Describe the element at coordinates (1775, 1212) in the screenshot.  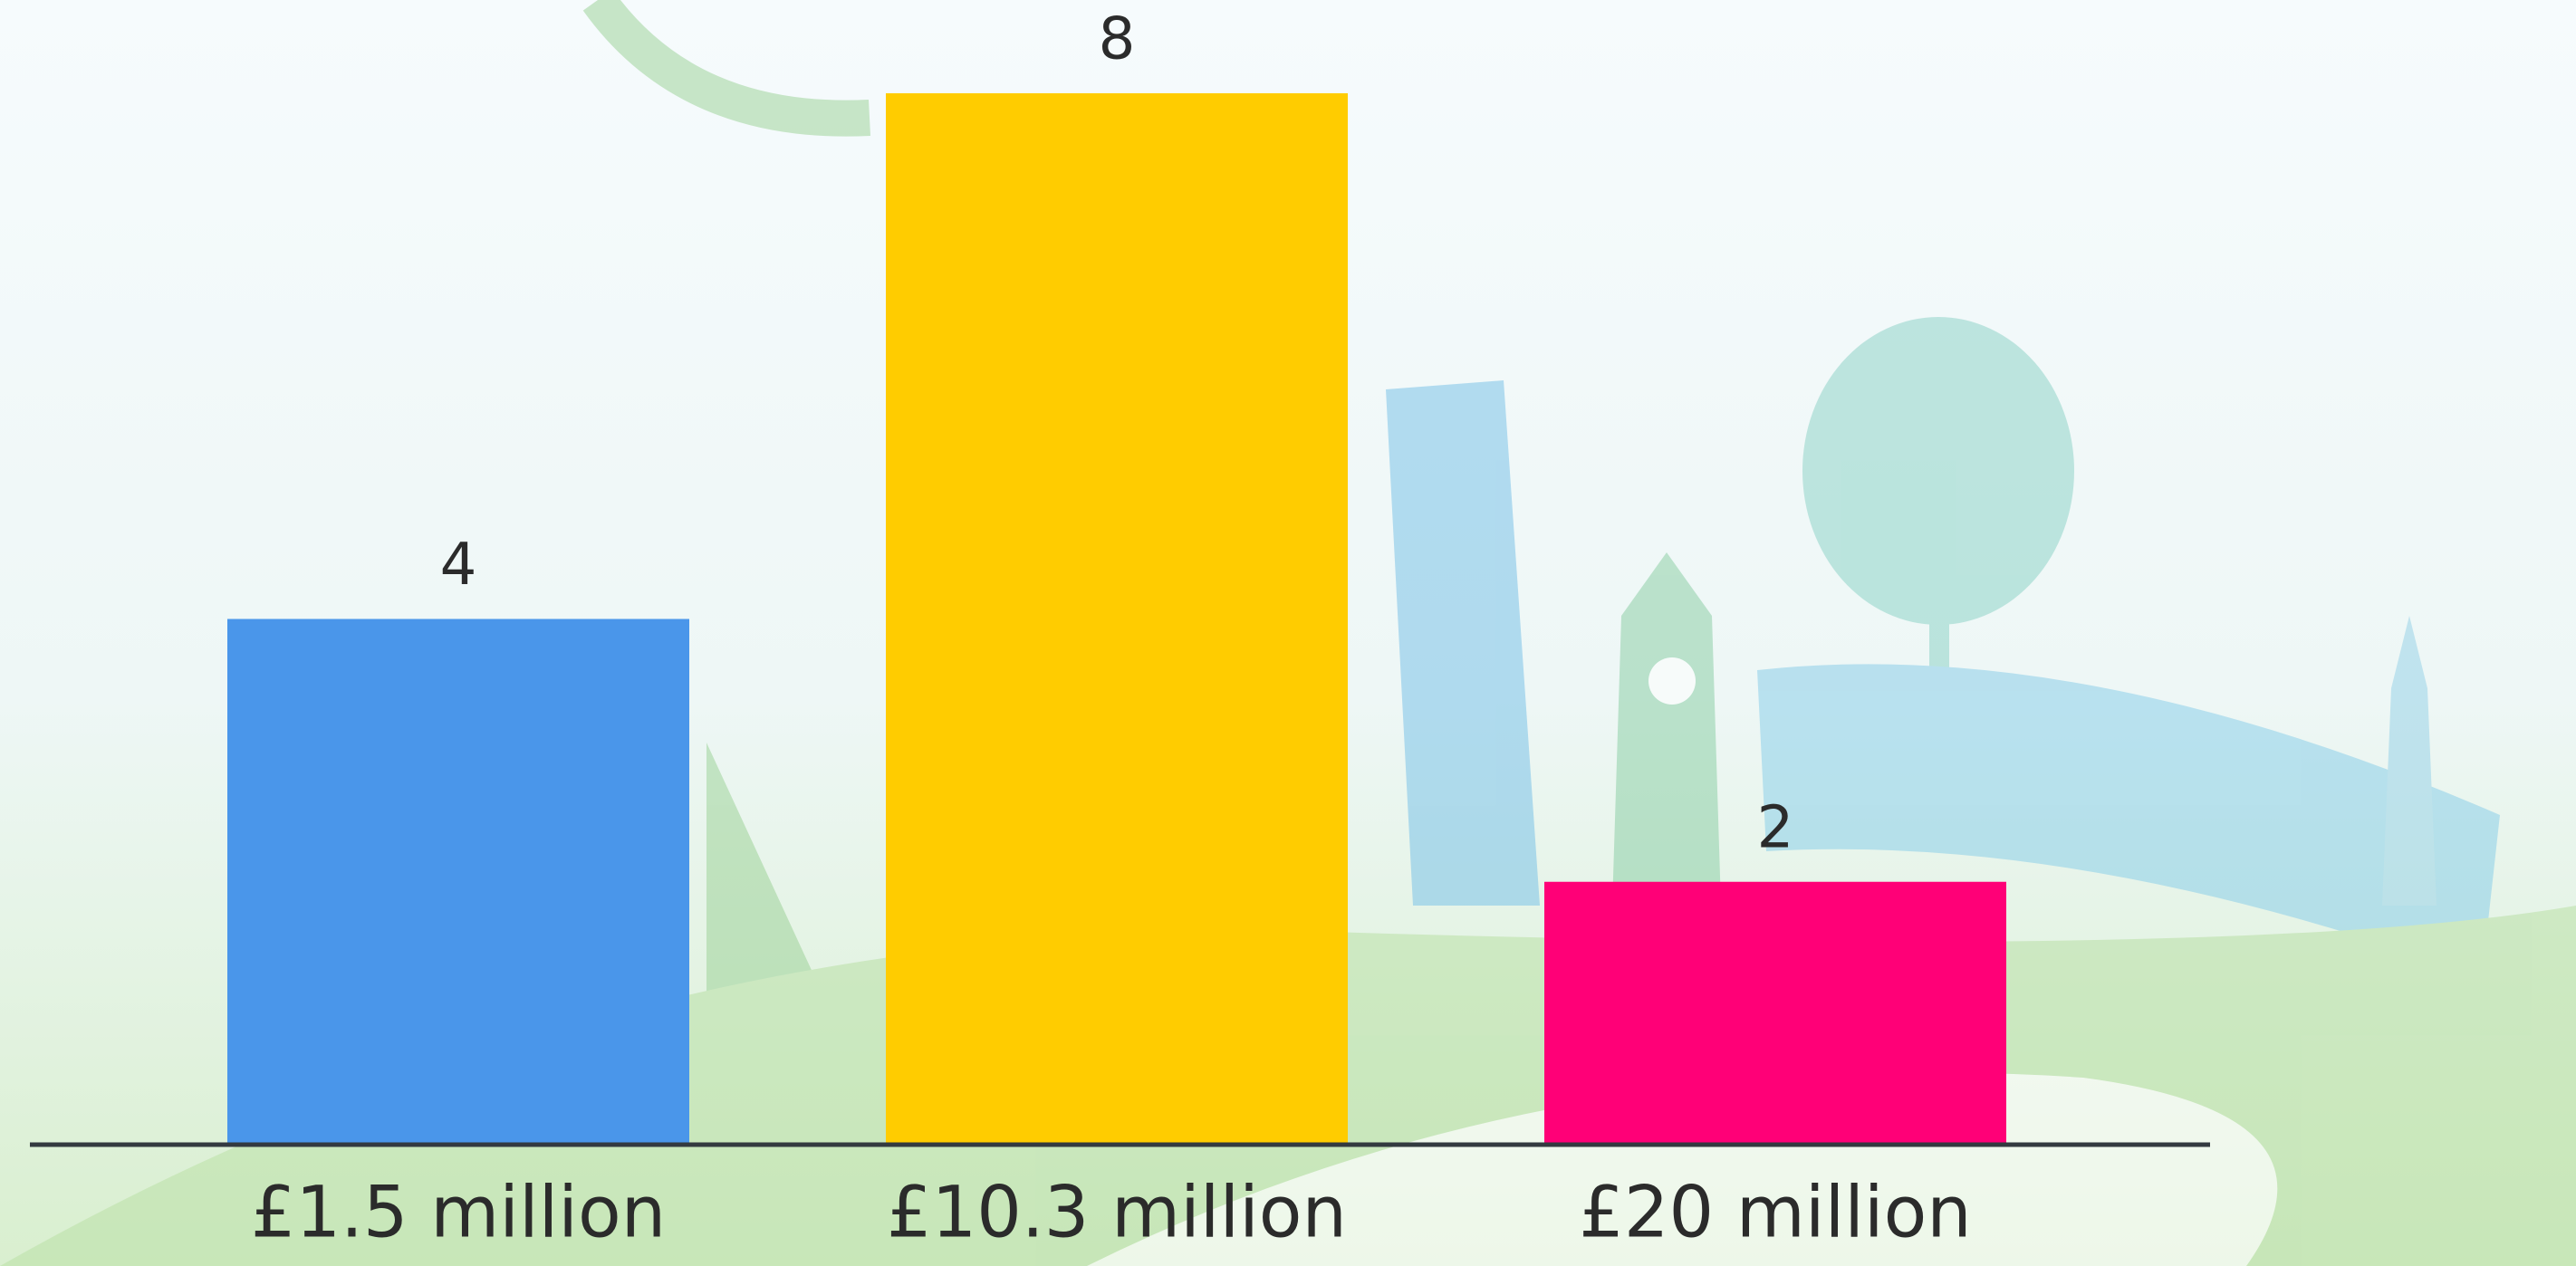
I see `x-tick-label: £20 million` at that location.